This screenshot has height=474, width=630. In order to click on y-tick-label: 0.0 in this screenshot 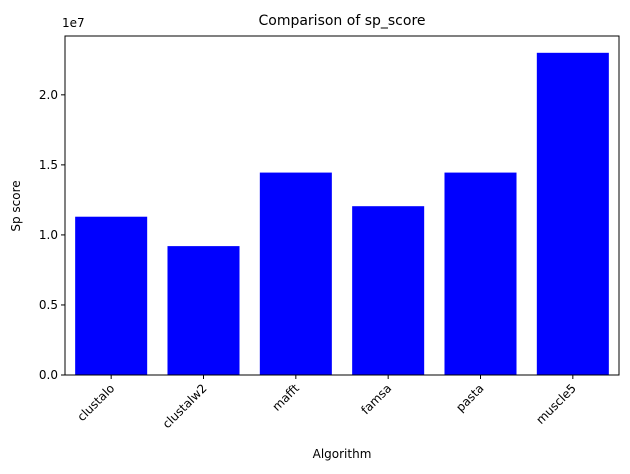, I will do `click(48, 375)`.